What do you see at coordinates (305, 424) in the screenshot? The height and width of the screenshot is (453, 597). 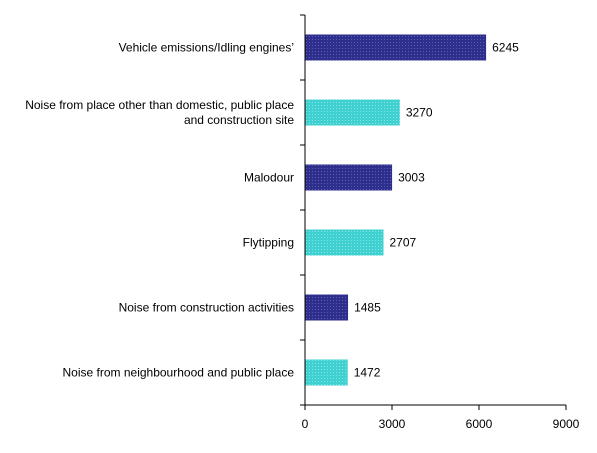 I see `x-tick-label-0: 0` at bounding box center [305, 424].